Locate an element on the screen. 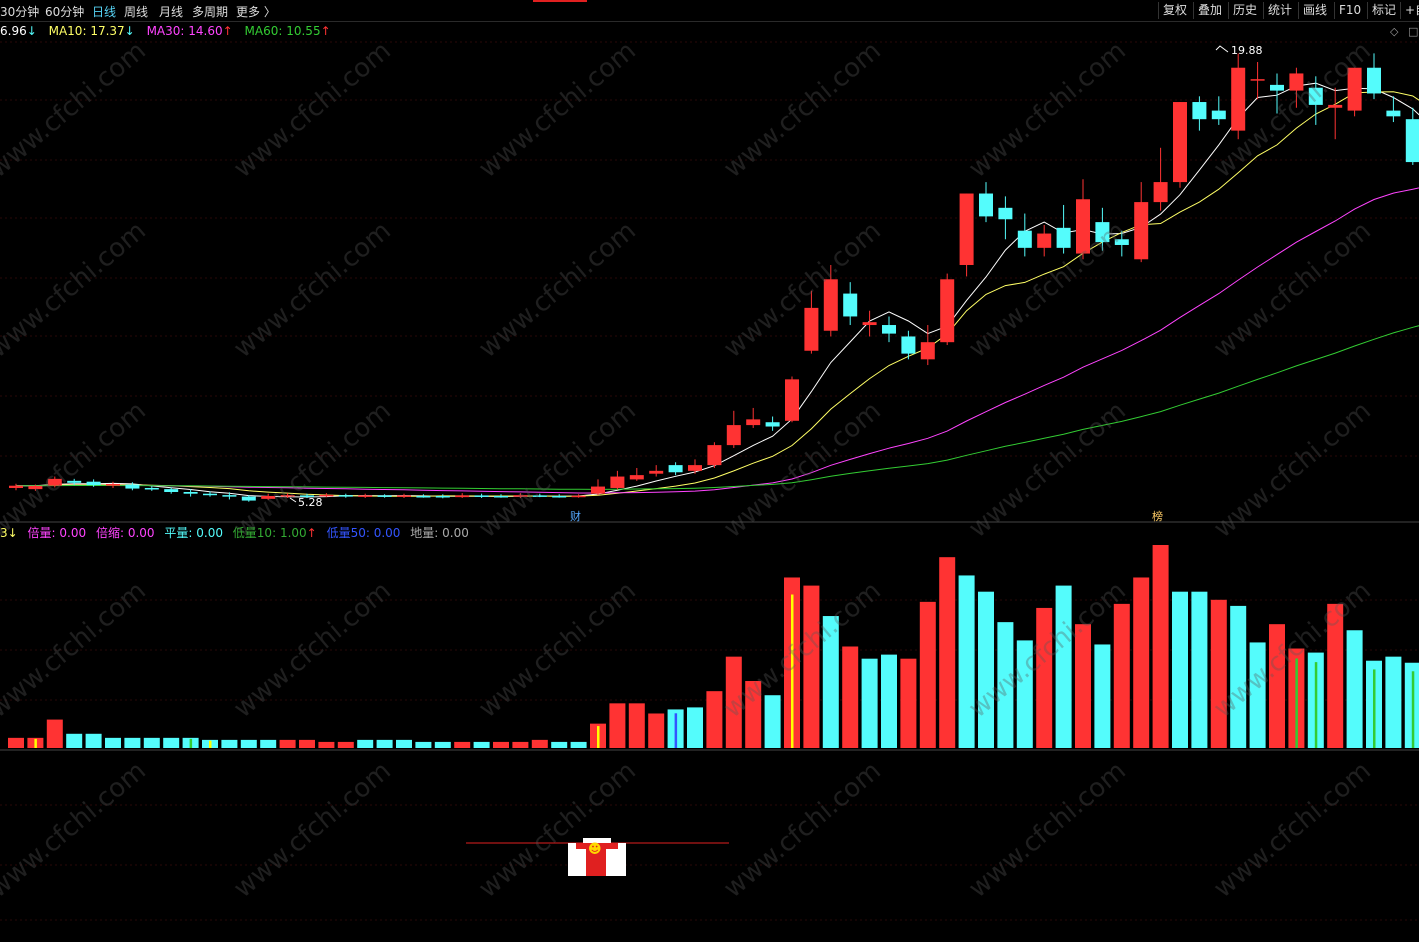  overlay-button: 叠加 is located at coordinates (1209, 10).